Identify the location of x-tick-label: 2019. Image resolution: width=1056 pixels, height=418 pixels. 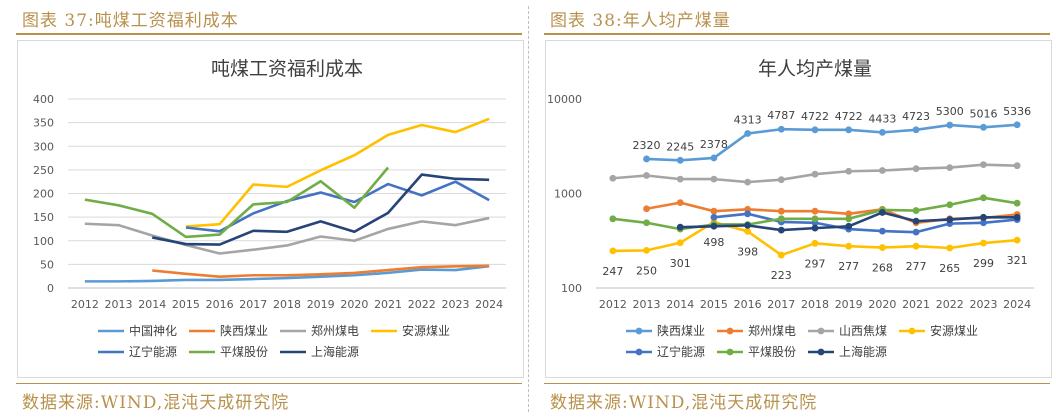
(321, 304).